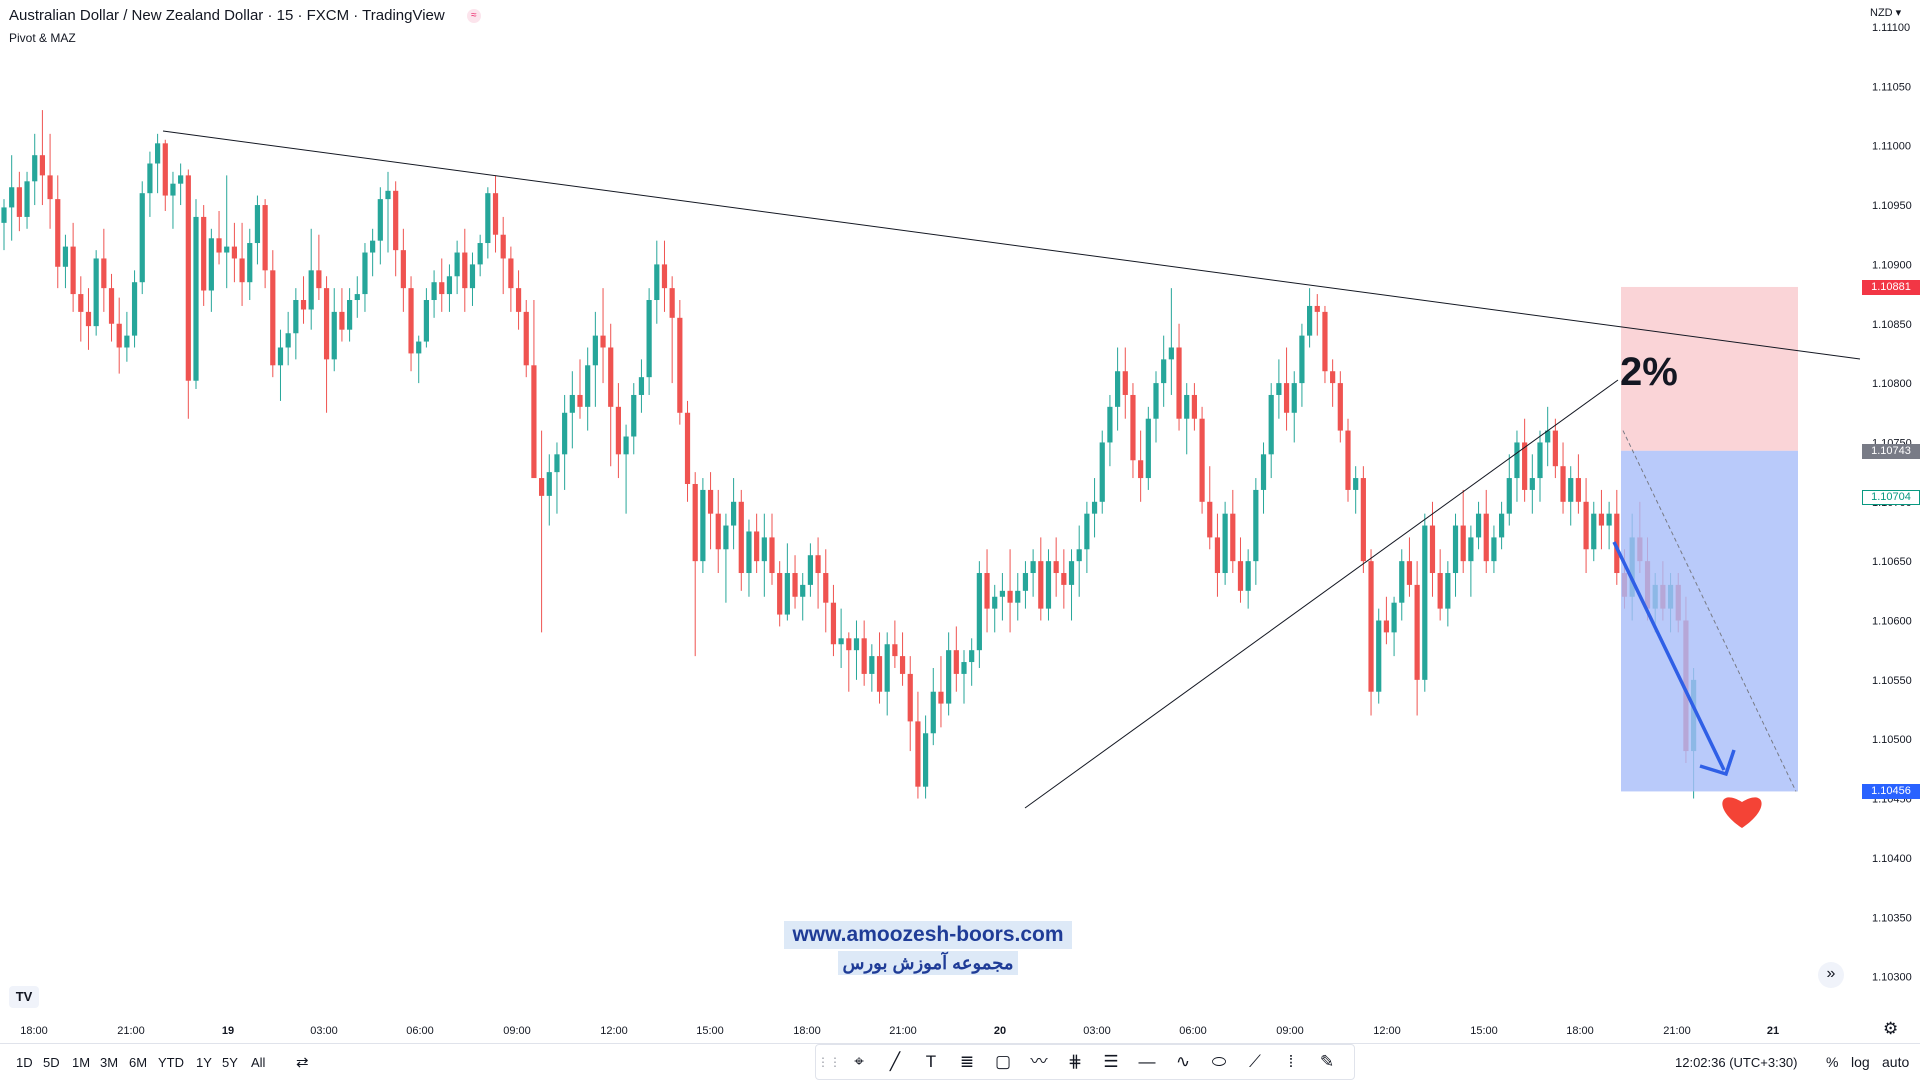  Describe the element at coordinates (1147, 1061) in the screenshot. I see `horizontal-line-icon: —` at that location.